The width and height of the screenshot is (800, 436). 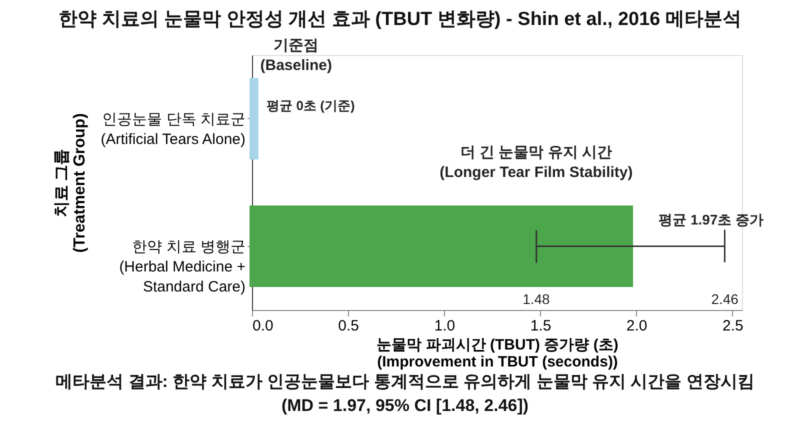 What do you see at coordinates (173, 129) in the screenshot?
I see `y-tick-label: 인공눈물 단독 치료군 (Artificial Tears Alone)` at bounding box center [173, 129].